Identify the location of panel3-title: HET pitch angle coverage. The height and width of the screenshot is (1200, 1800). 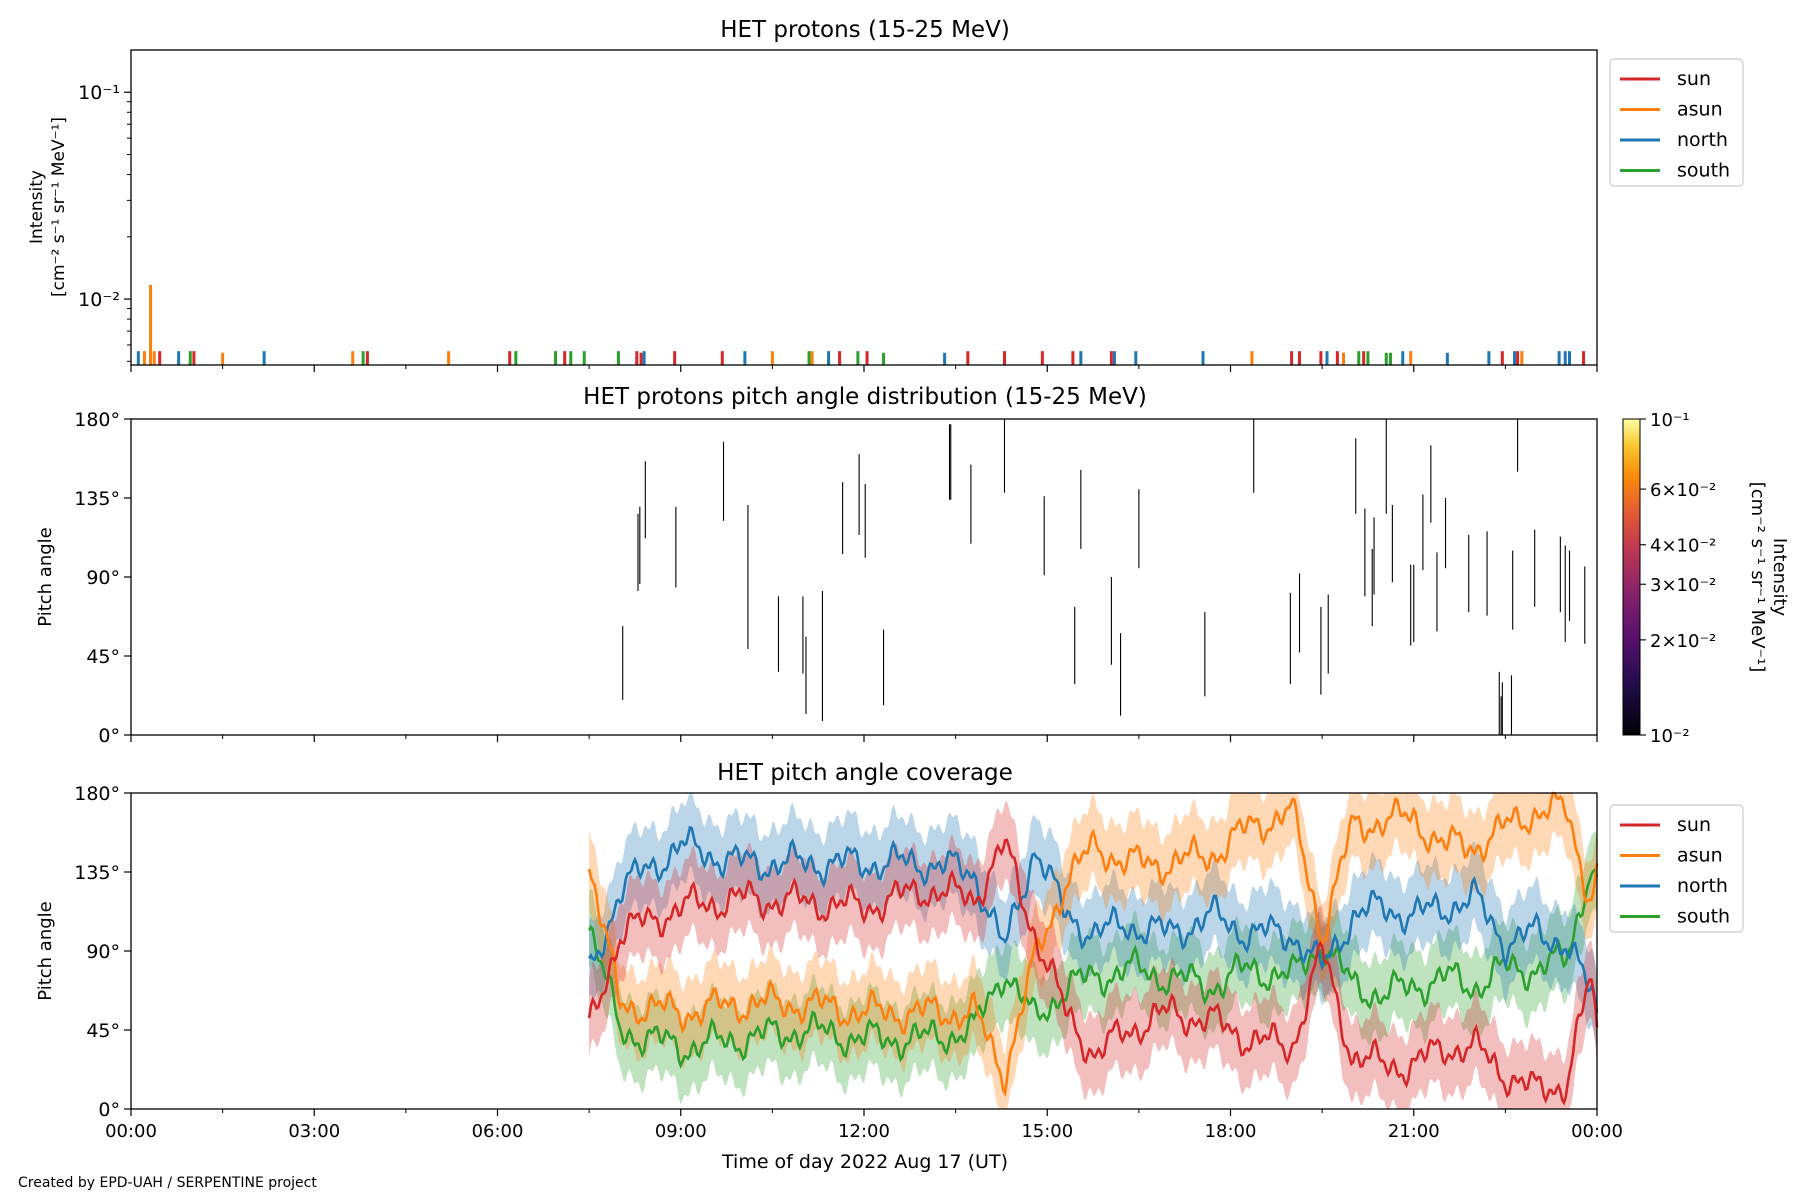
(865, 773).